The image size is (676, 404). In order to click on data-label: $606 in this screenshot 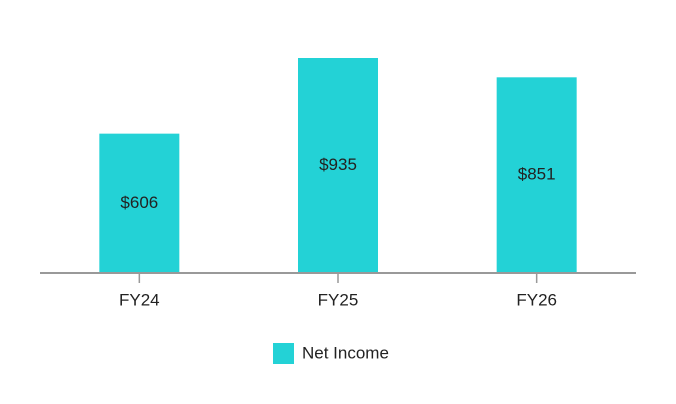, I will do `click(139, 202)`.